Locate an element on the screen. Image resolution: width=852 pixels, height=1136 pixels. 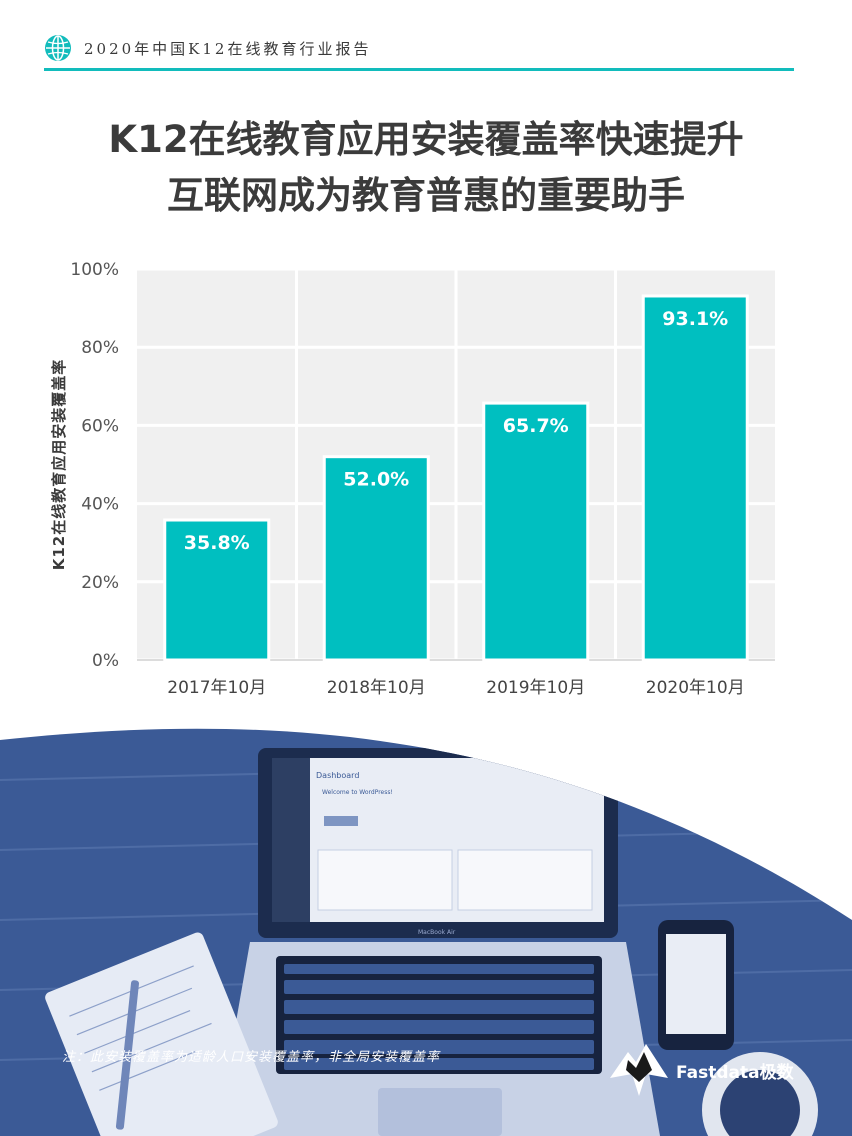
headline: K12在线教育应用安装覆盖率快速提升 互联网成为教育普惠的重要助手 is located at coordinates (426, 168).